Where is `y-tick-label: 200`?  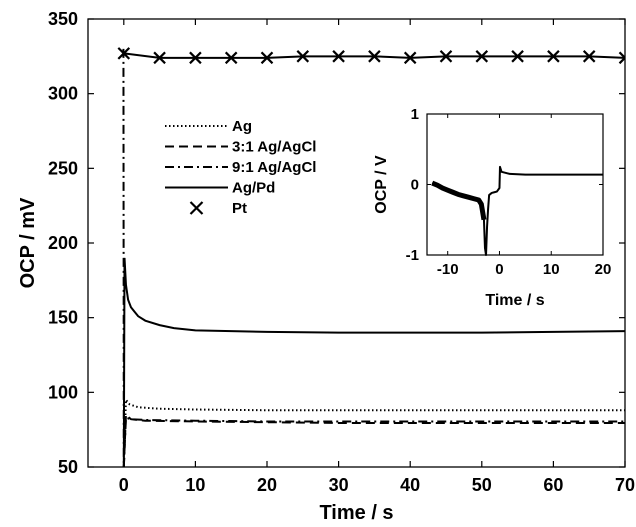
y-tick-label: 200 is located at coordinates (63, 243).